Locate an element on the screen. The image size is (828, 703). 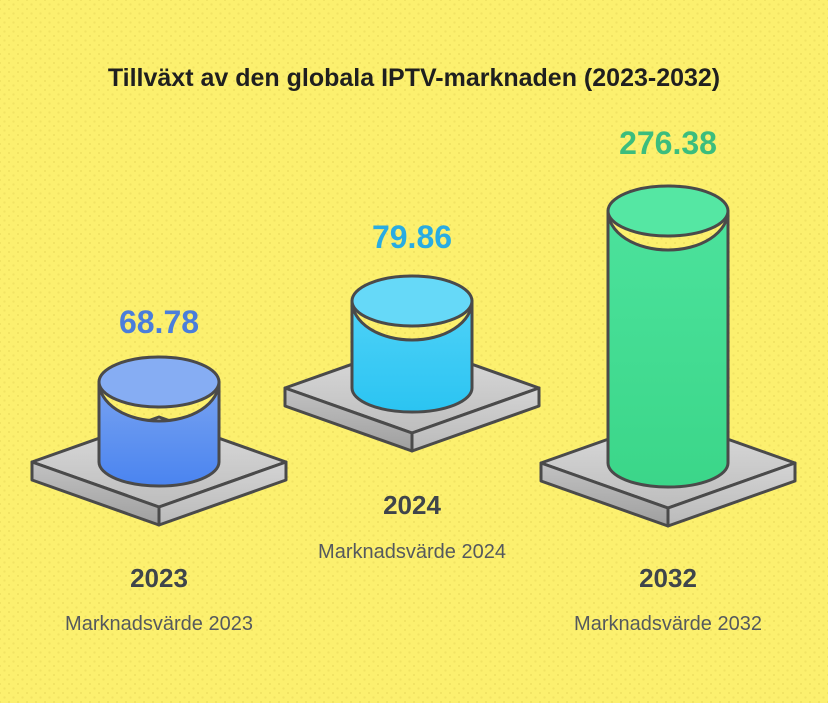
sublabel-2023: Marknadsvärde 2023 is located at coordinates (159, 624).